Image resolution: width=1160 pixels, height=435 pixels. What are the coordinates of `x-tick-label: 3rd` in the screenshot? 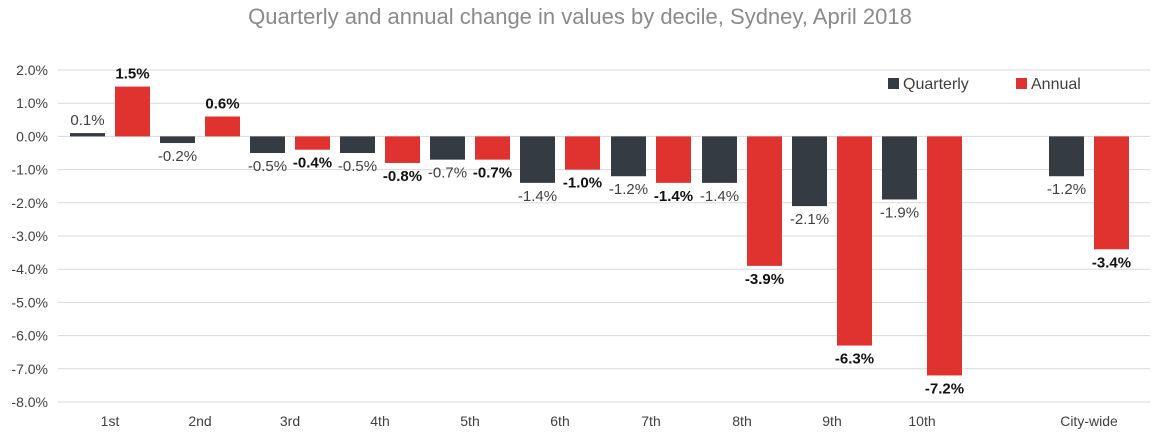 It's located at (290, 421).